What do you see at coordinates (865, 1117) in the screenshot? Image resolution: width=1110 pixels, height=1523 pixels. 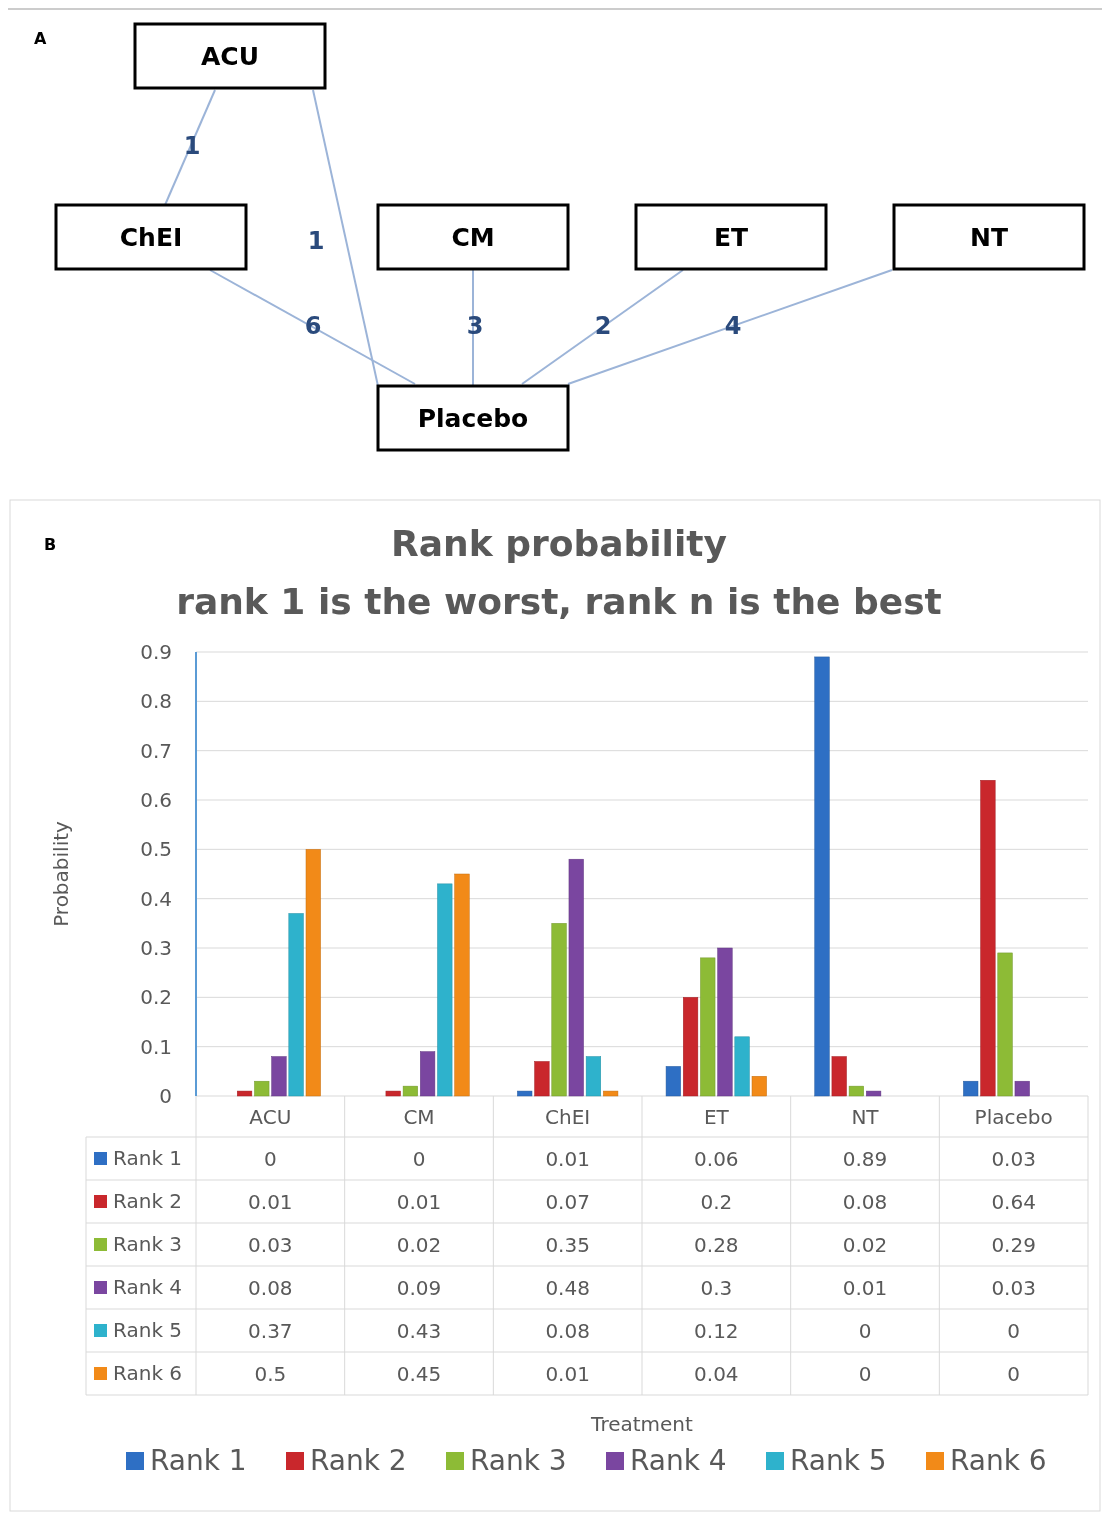 I see `x-tick-label: NT` at bounding box center [865, 1117].